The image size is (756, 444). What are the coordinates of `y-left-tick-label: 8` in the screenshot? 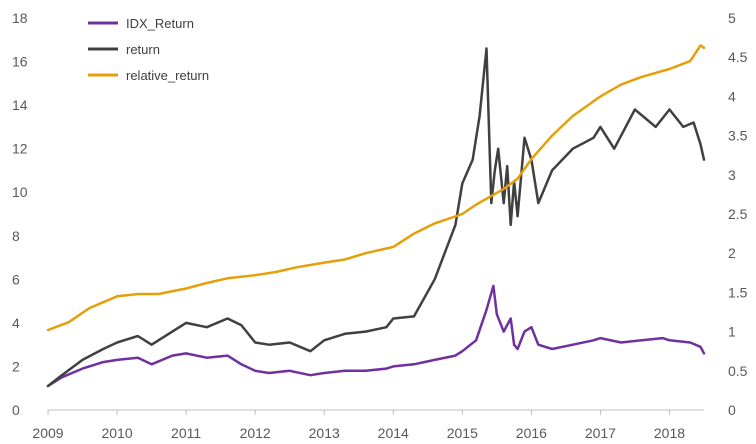 It's located at (16, 236).